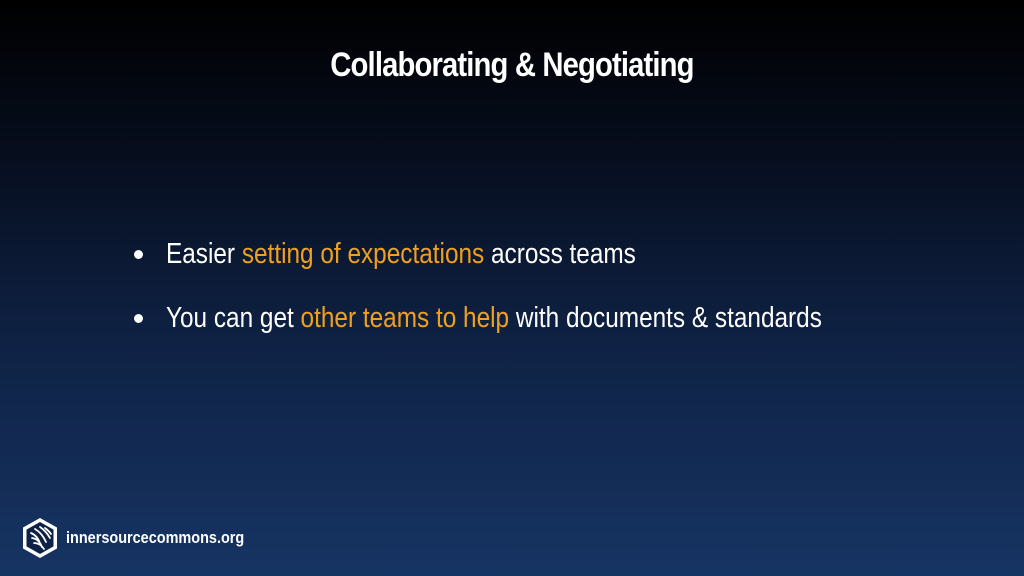 Image resolution: width=1024 pixels, height=576 pixels. I want to click on footer-url: innersourcecommons.org, so click(155, 537).